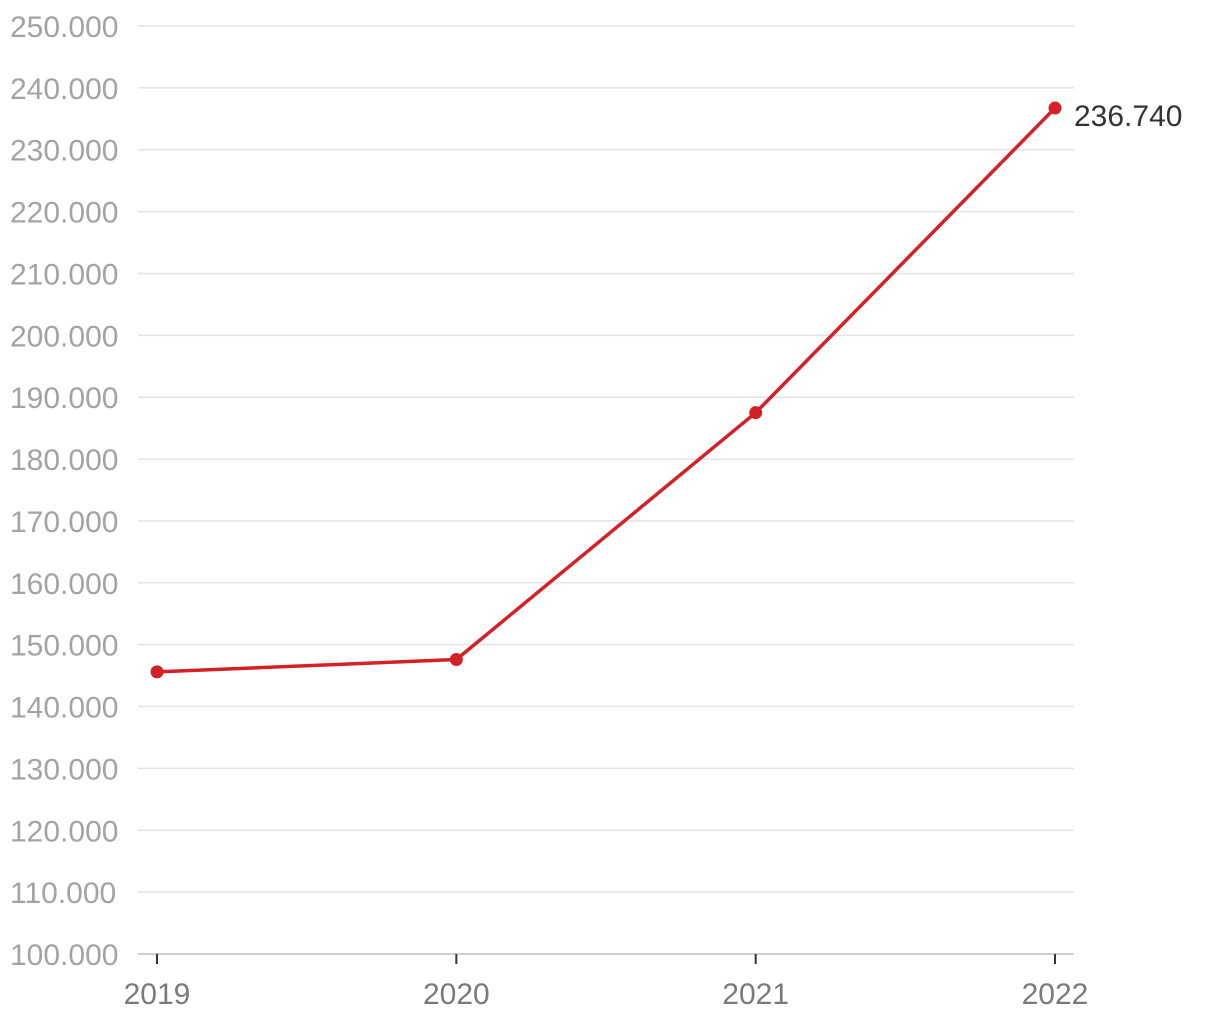 This screenshot has width=1220, height=1020. I want to click on data-label: 236.740, so click(1128, 116).